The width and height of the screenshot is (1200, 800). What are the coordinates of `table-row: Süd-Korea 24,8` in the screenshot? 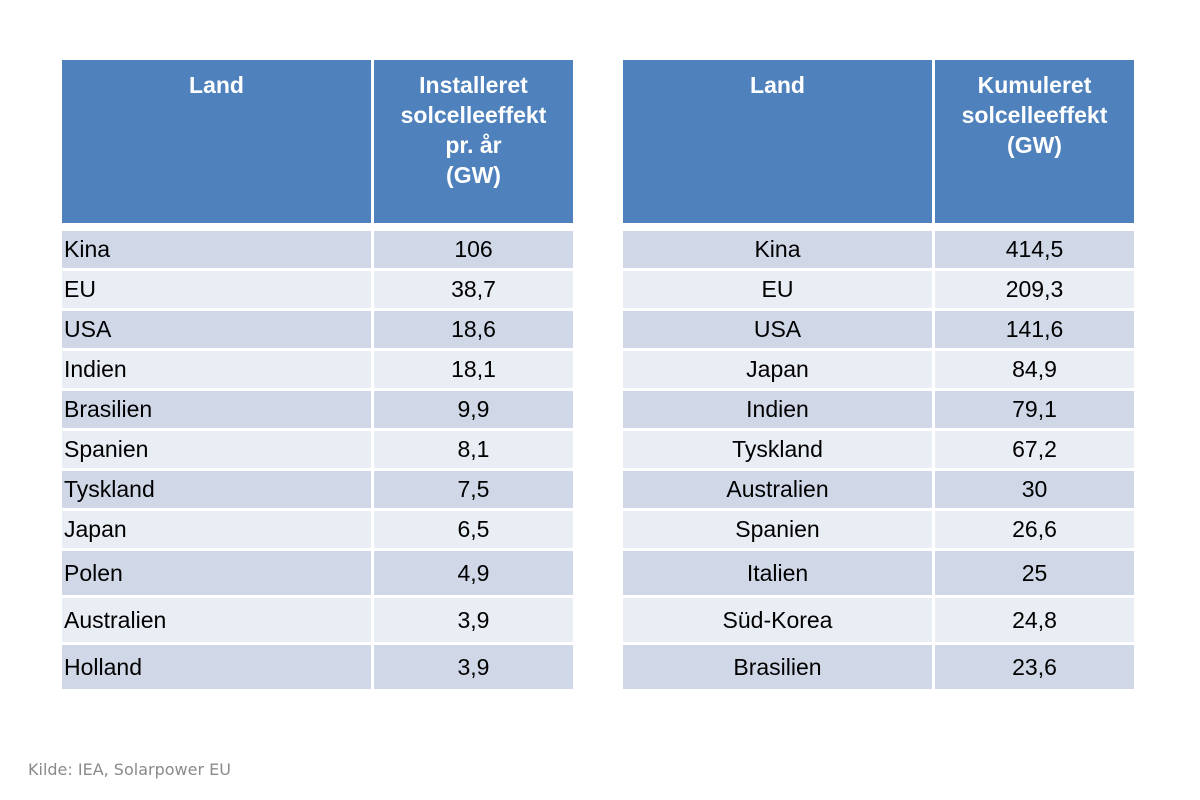 It's located at (878, 621).